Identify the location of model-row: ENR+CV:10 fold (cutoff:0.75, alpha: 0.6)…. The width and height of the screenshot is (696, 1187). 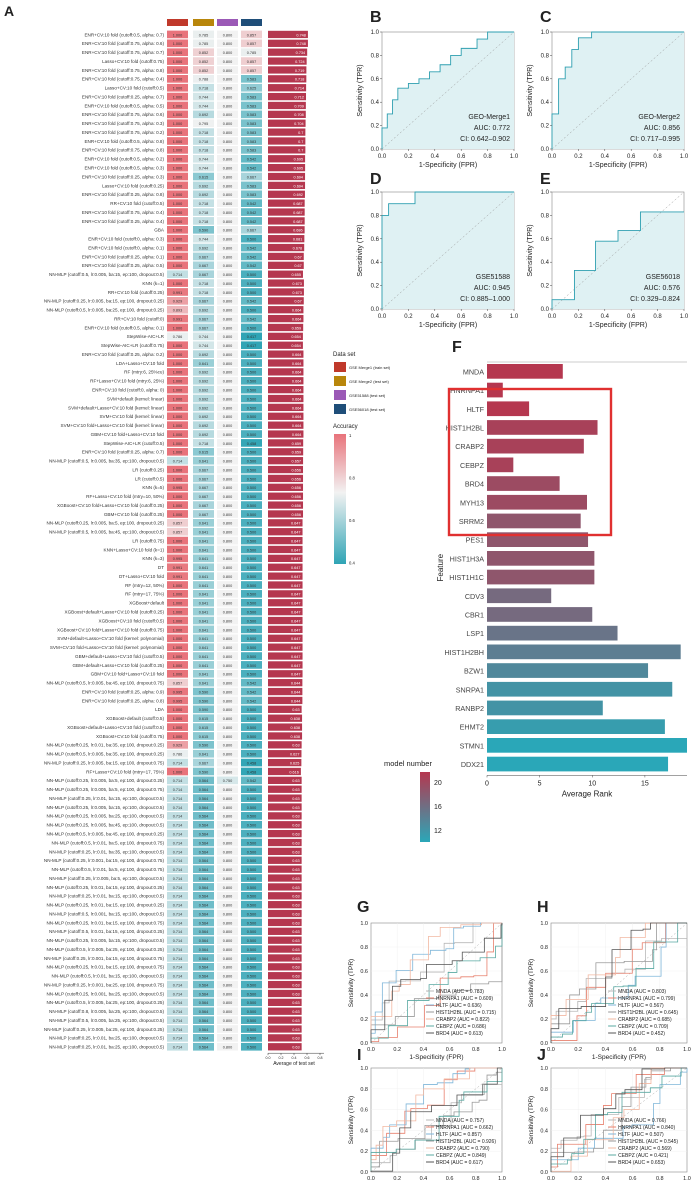
(194, 114).